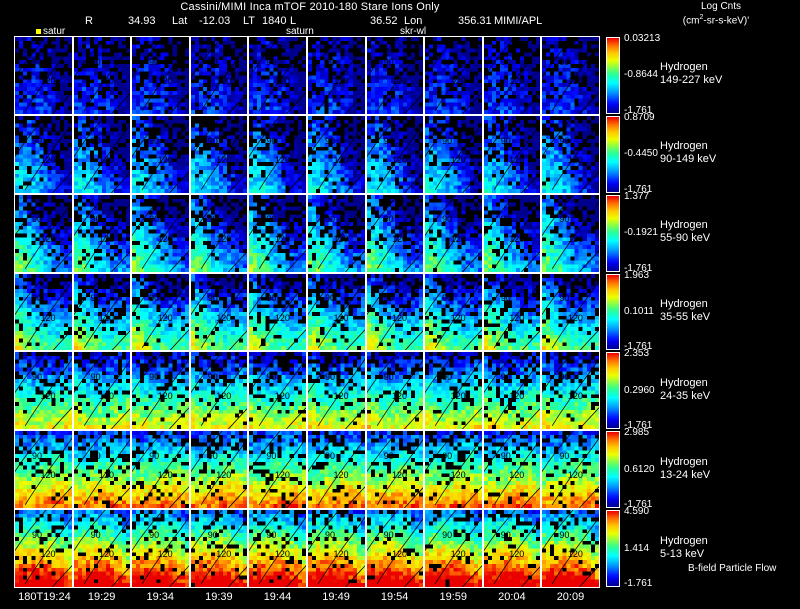 This screenshot has width=800, height=609. Describe the element at coordinates (682, 553) in the screenshot. I see `energy-range-label: 5-13 keV` at that location.